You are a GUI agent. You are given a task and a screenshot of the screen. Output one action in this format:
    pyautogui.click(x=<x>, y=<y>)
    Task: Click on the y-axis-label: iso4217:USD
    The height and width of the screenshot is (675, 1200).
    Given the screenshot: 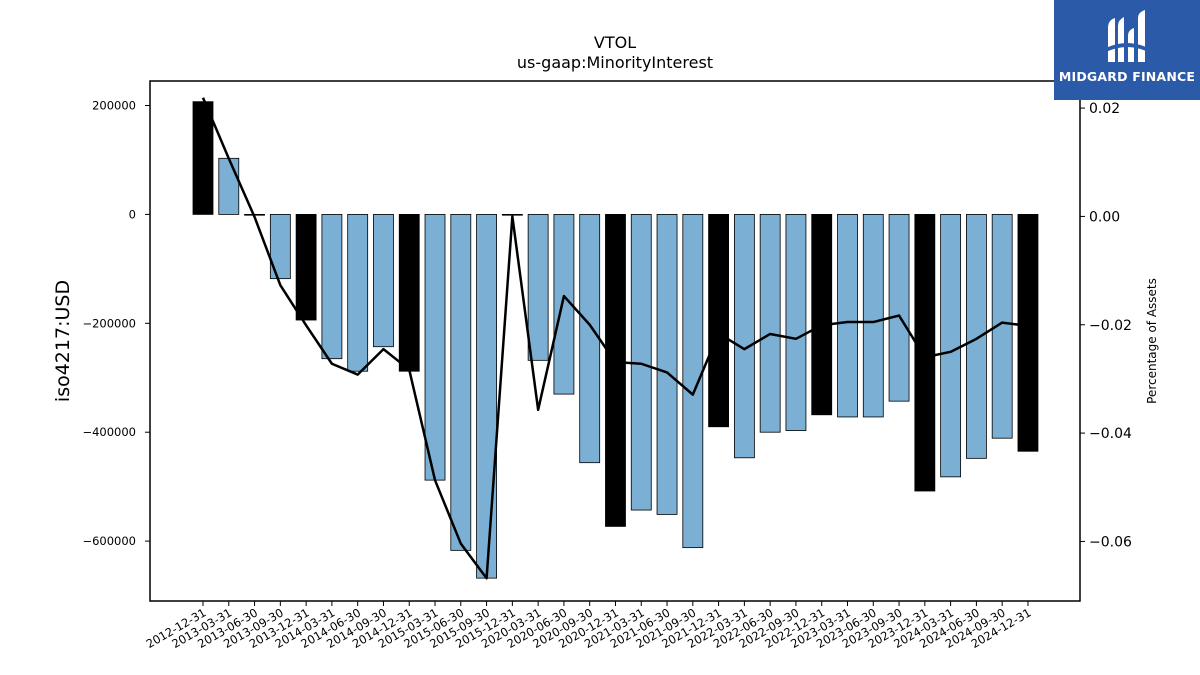 What is the action you would take?
    pyautogui.click(x=63, y=341)
    